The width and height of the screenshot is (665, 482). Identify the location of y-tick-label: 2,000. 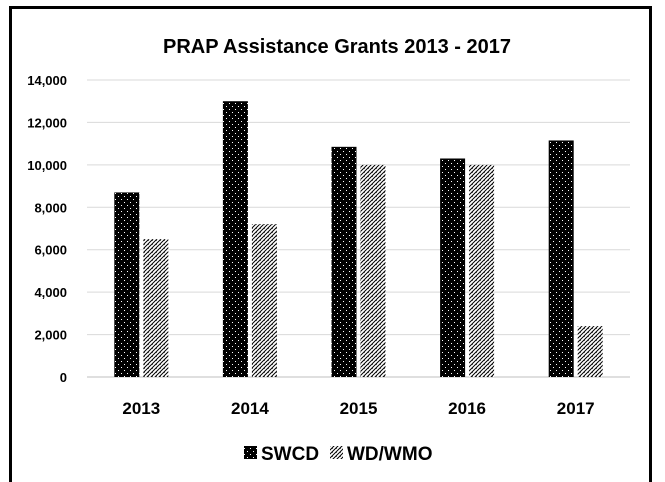
(50, 335).